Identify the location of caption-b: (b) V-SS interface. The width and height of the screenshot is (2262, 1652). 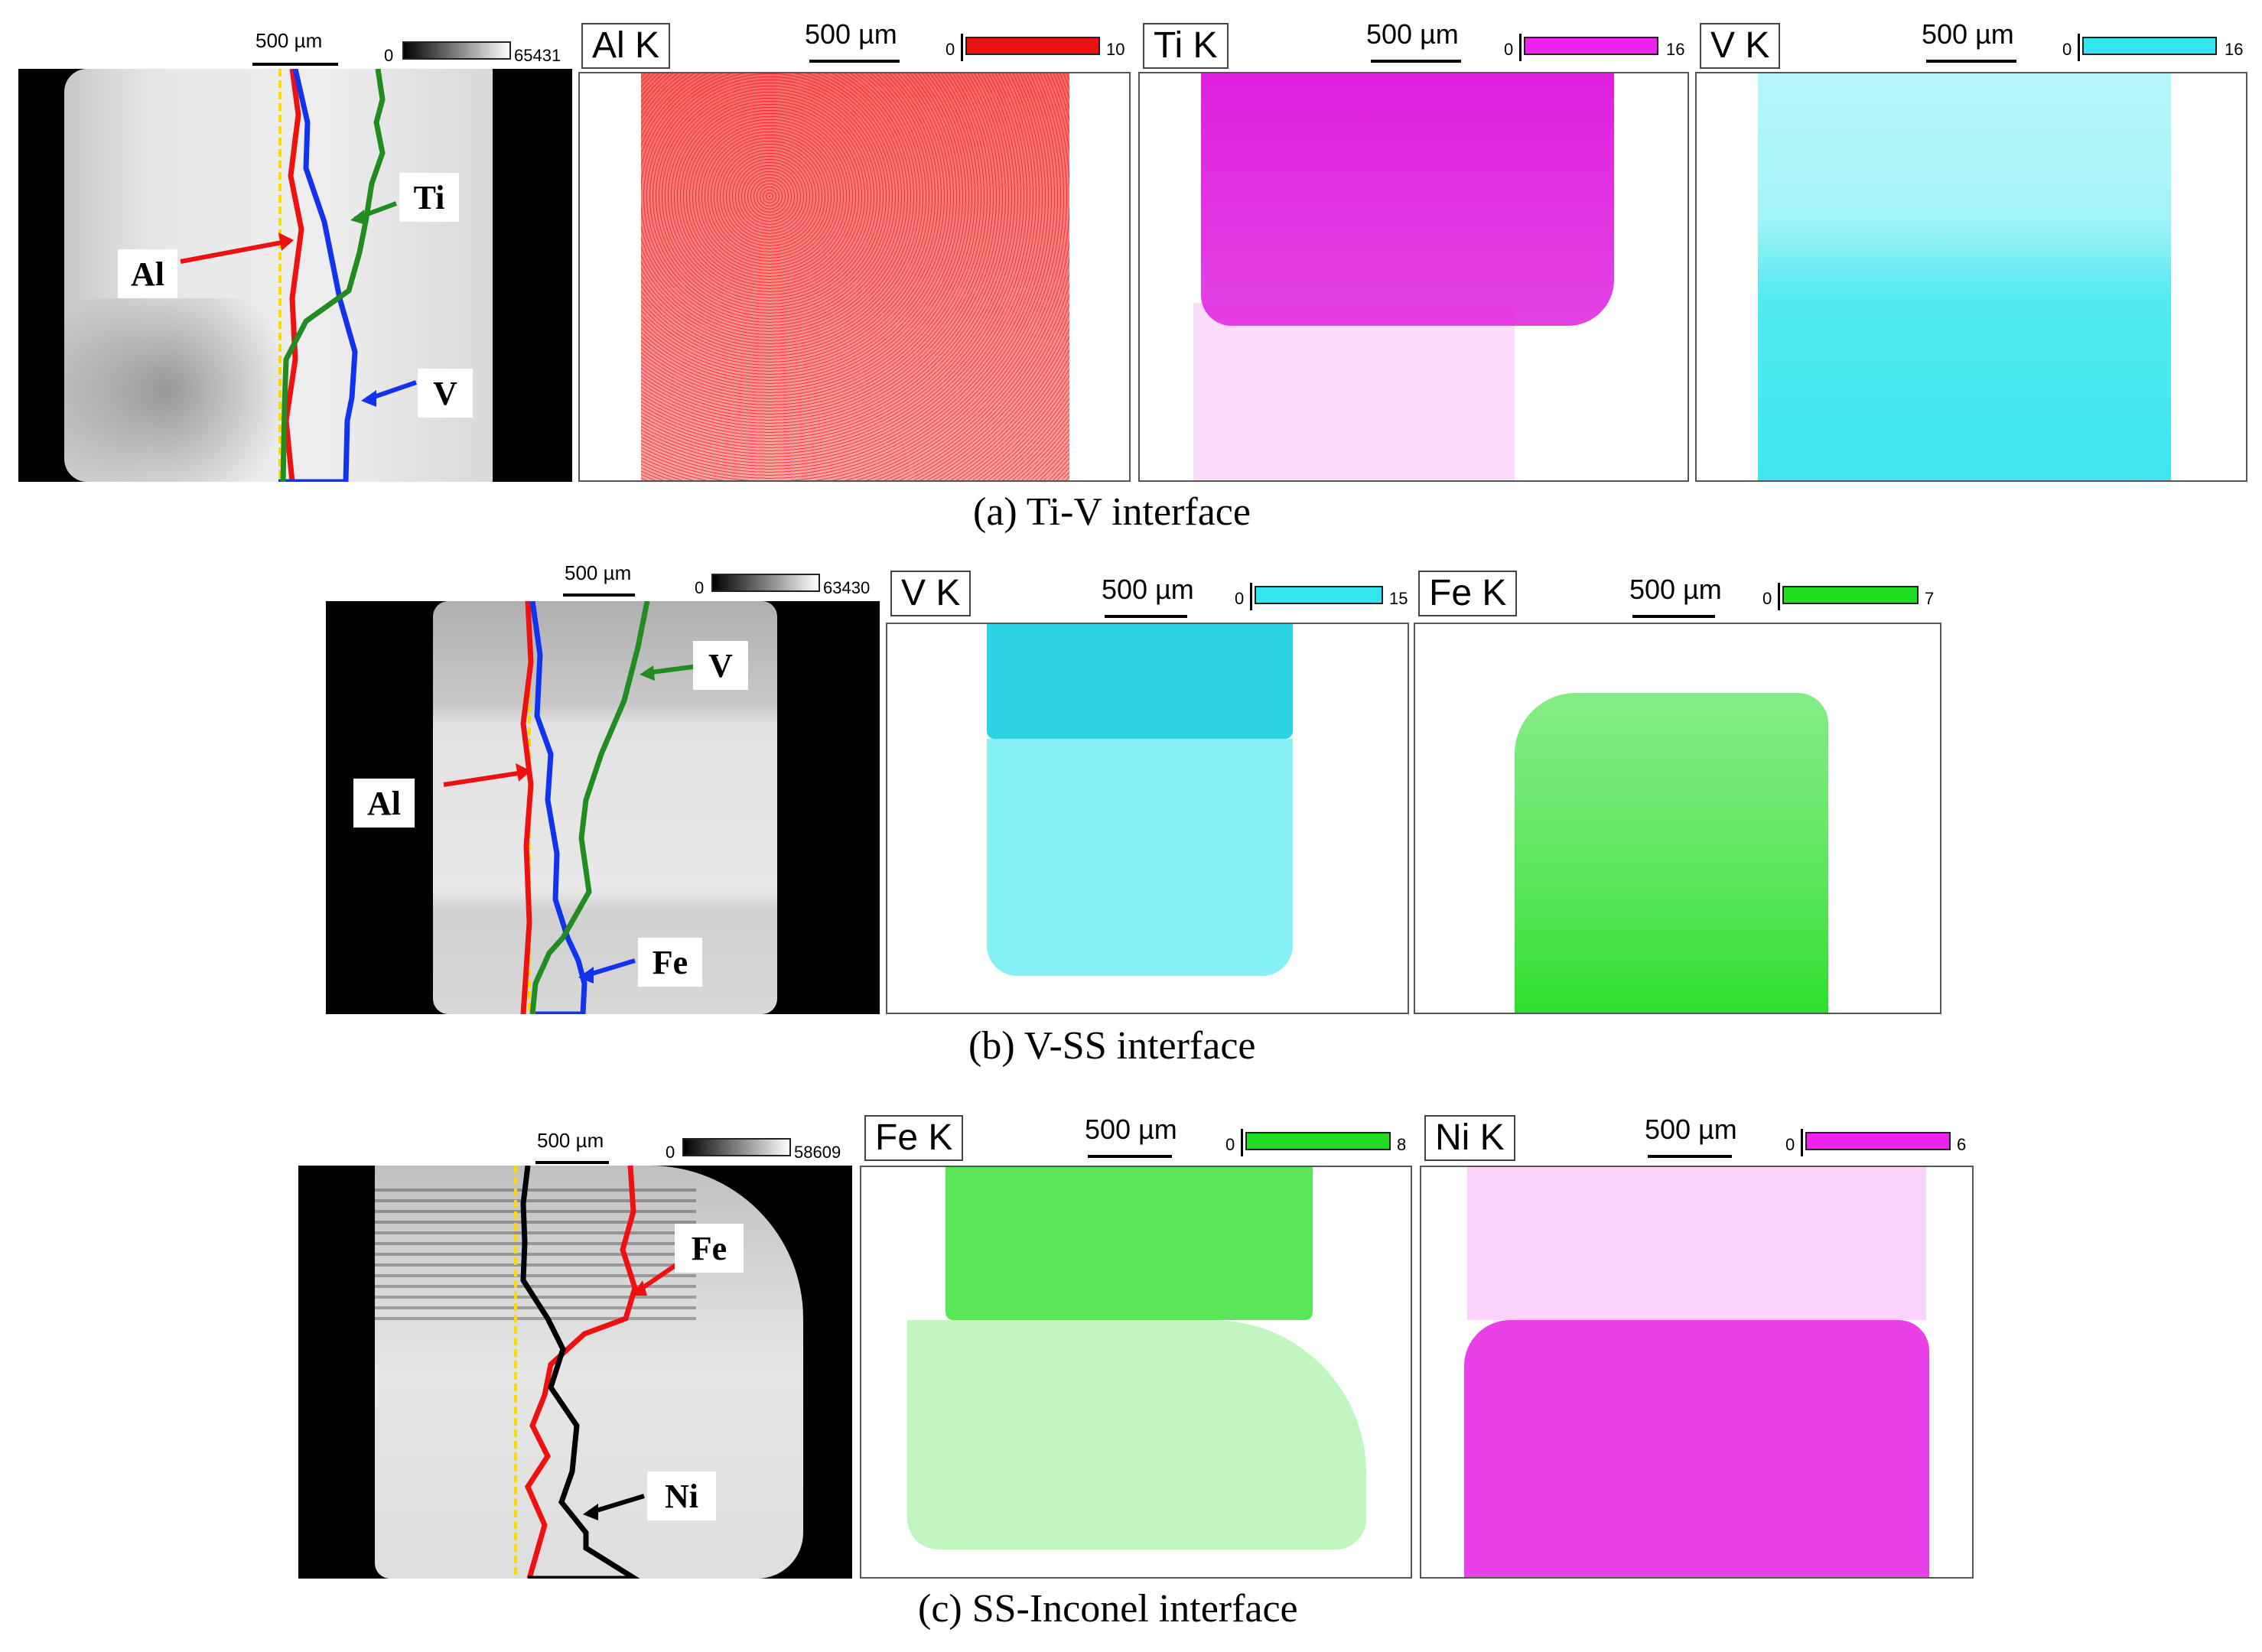
(1112, 1046).